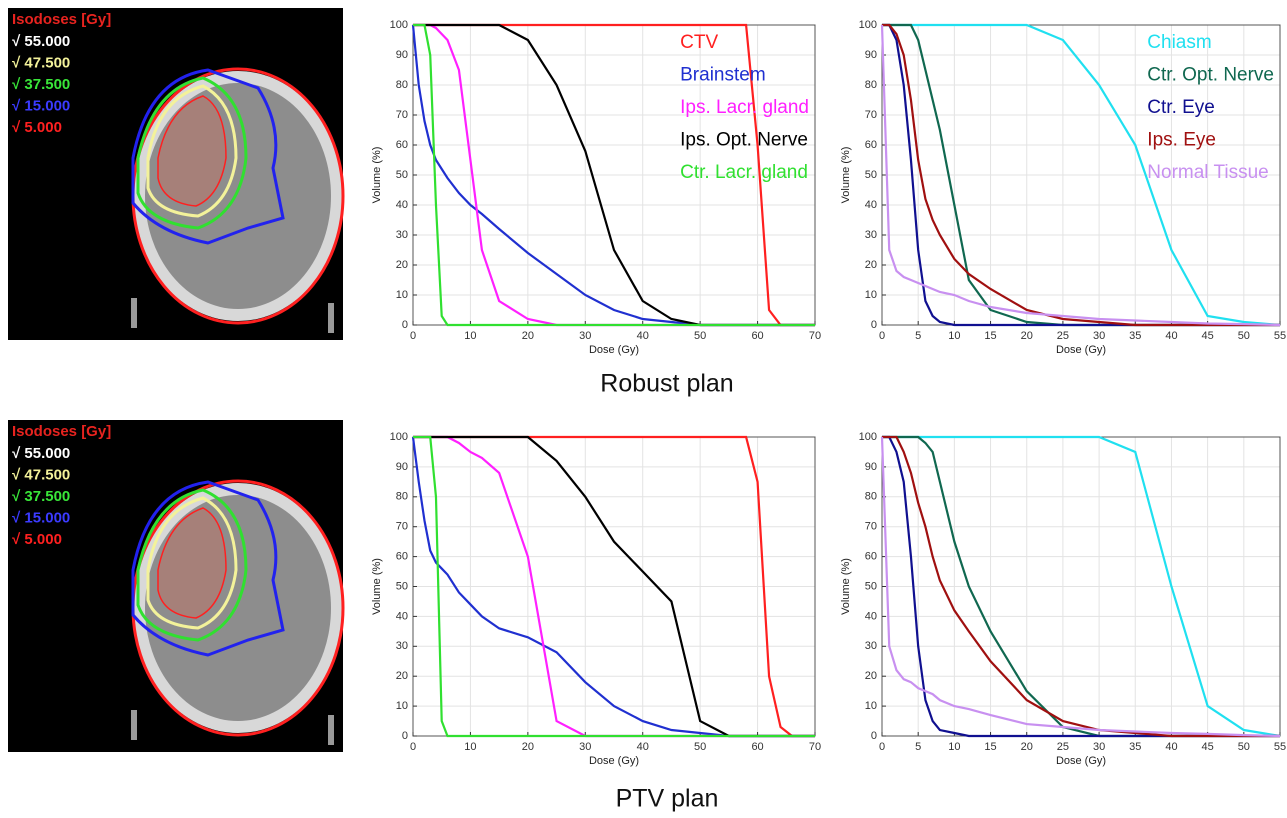 The width and height of the screenshot is (1287, 818). Describe the element at coordinates (1181, 107) in the screenshot. I see `legend-entry: Ctr. Eye` at that location.